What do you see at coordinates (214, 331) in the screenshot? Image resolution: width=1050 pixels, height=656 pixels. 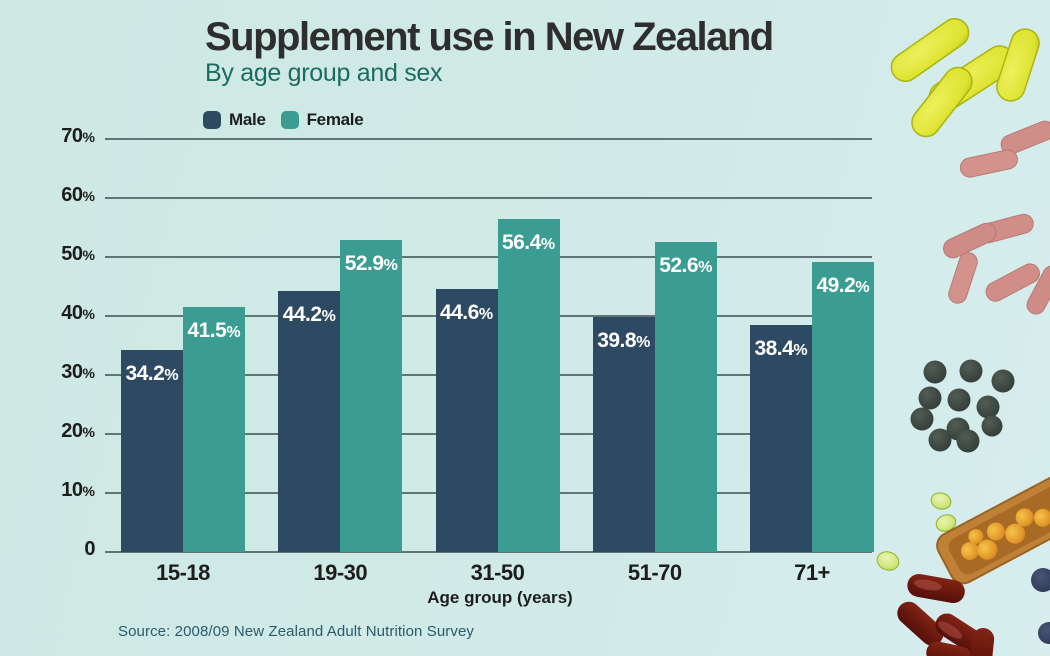 I see `bar-value-label: 41.5%` at bounding box center [214, 331].